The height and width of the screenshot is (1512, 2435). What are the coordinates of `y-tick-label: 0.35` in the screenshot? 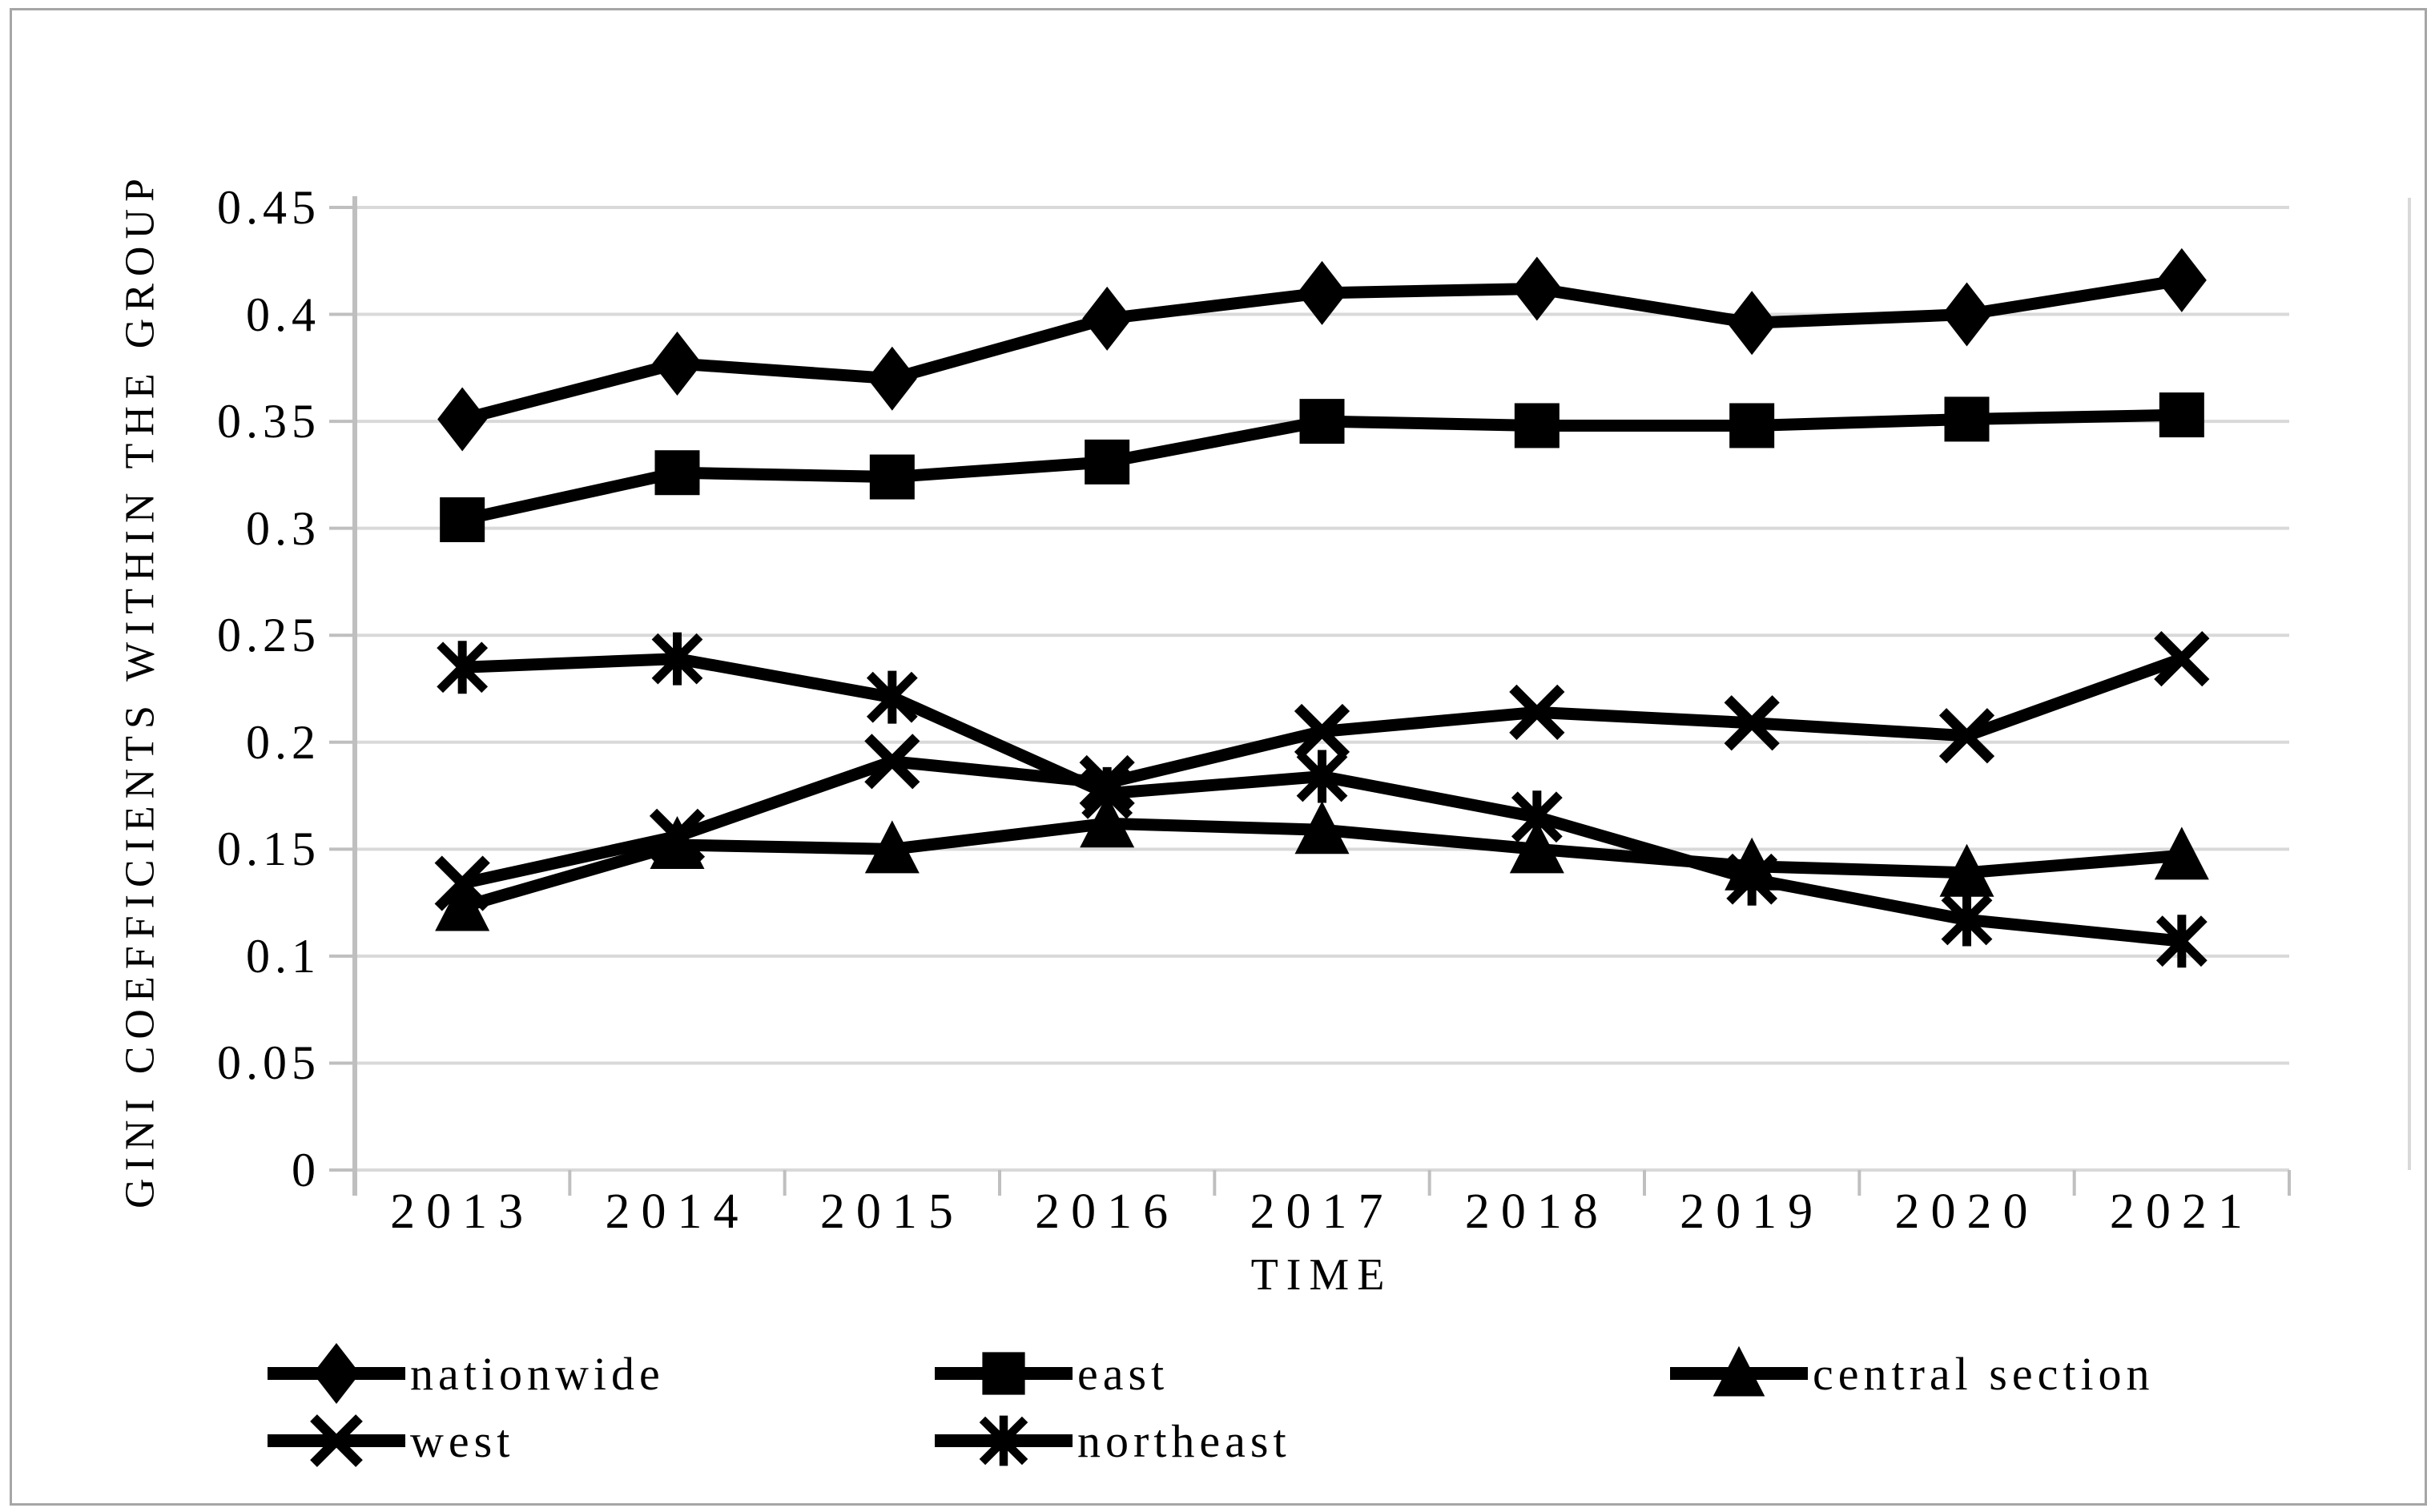 It's located at (269, 421).